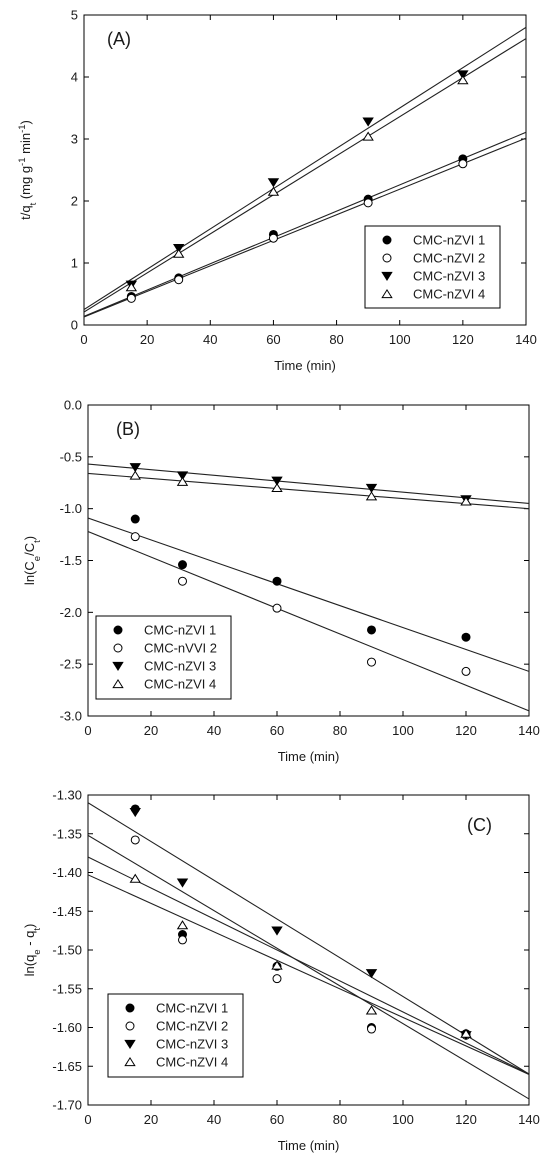 Image resolution: width=550 pixels, height=1172 pixels. I want to click on x-axis-title: Time (min), so click(309, 1145).